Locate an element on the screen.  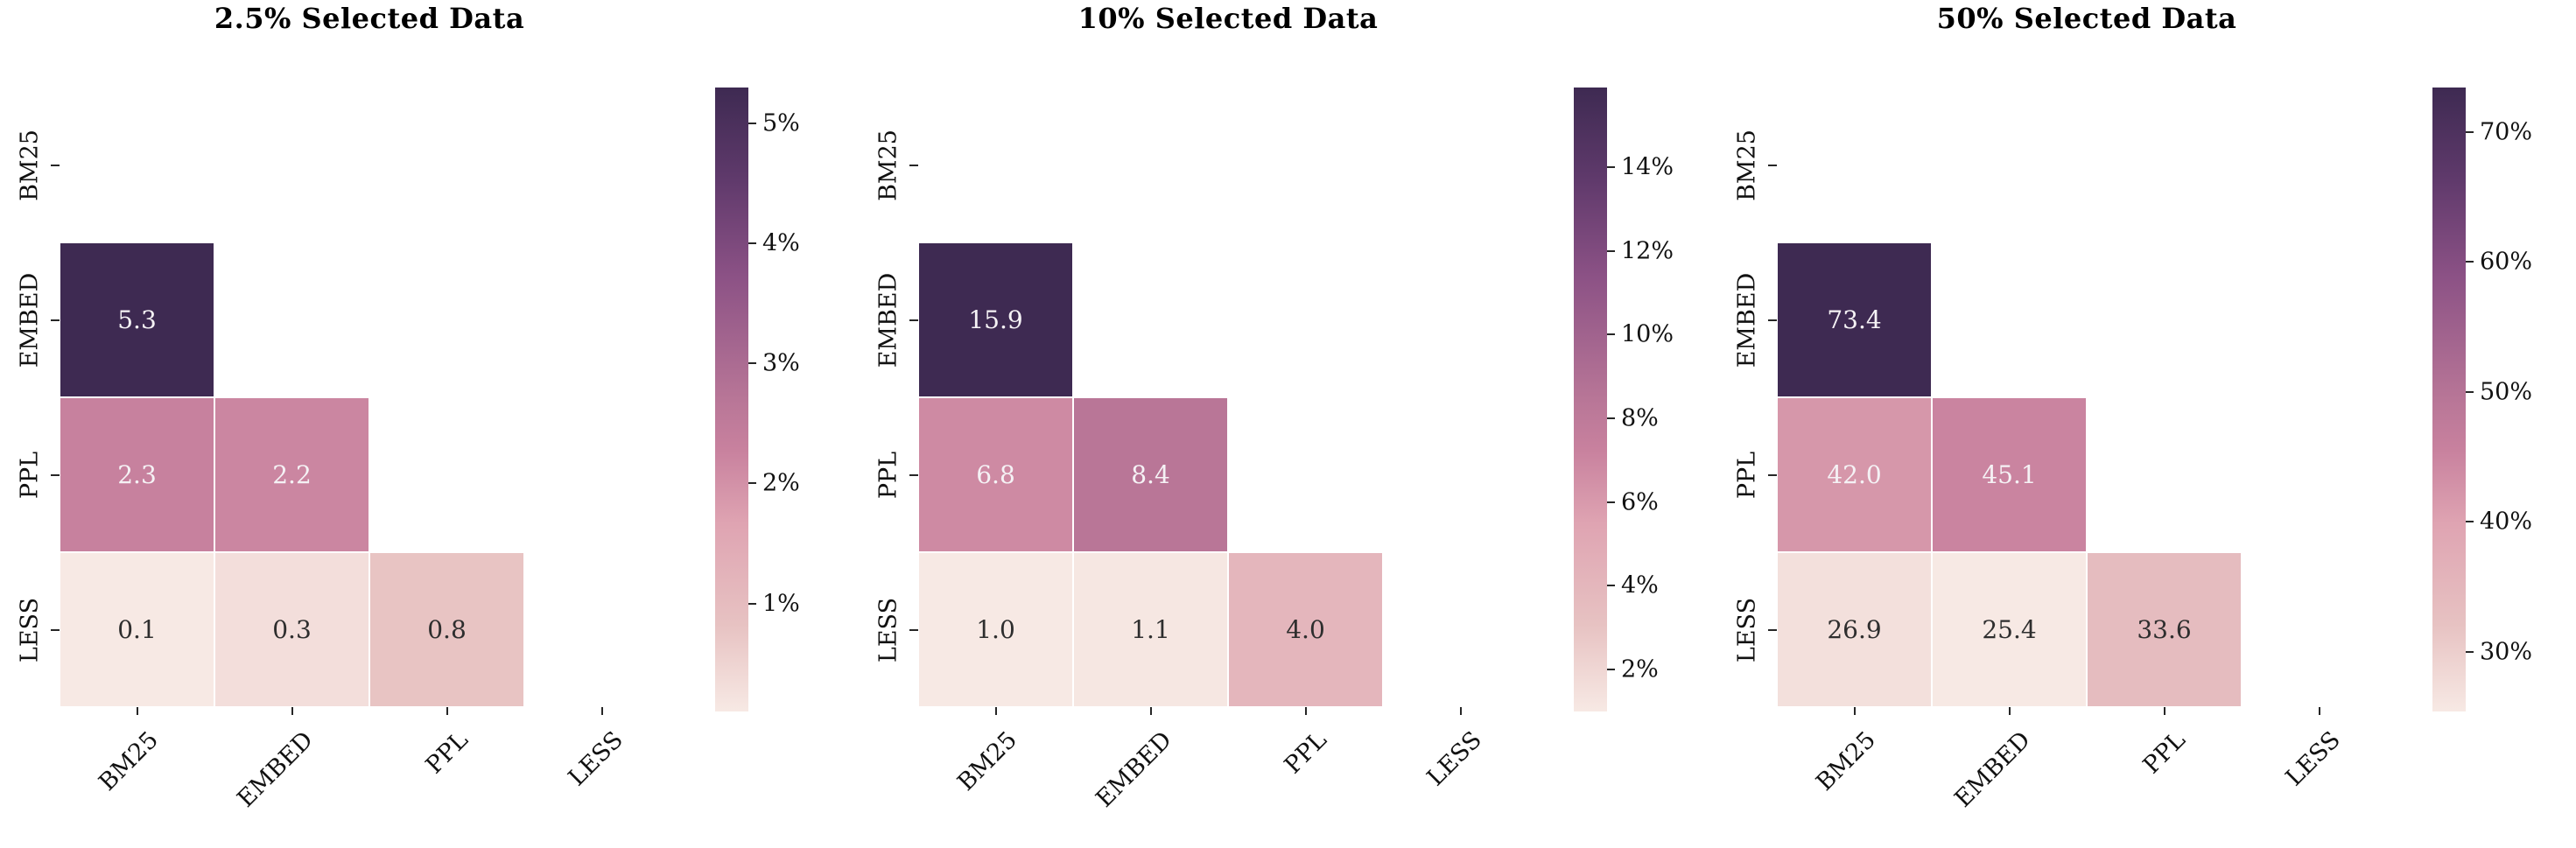
heatmap-cell-PPL-EMBED: 2.2 is located at coordinates (291, 474).